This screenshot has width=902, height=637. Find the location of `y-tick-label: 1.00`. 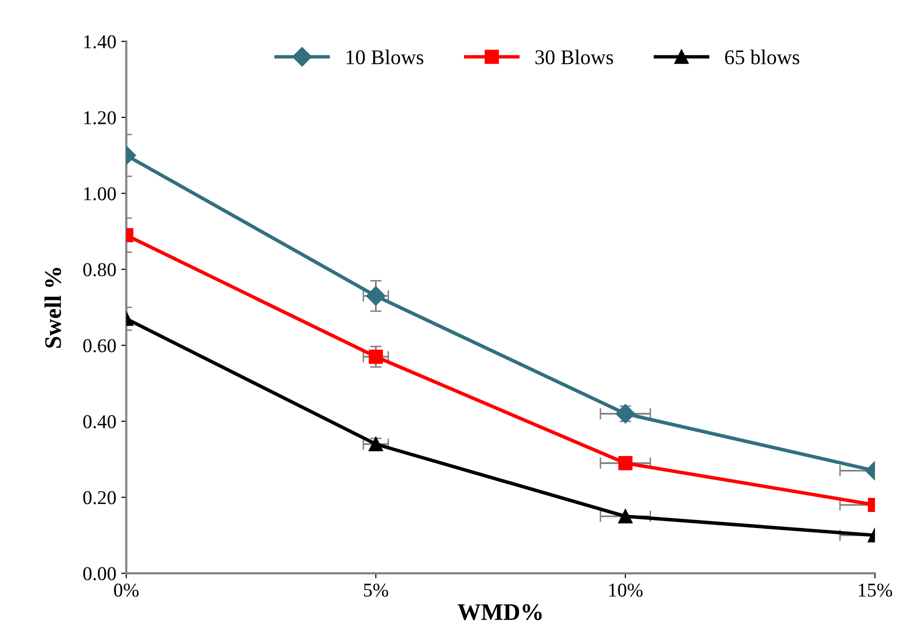

y-tick-label: 1.00 is located at coordinates (100, 193).